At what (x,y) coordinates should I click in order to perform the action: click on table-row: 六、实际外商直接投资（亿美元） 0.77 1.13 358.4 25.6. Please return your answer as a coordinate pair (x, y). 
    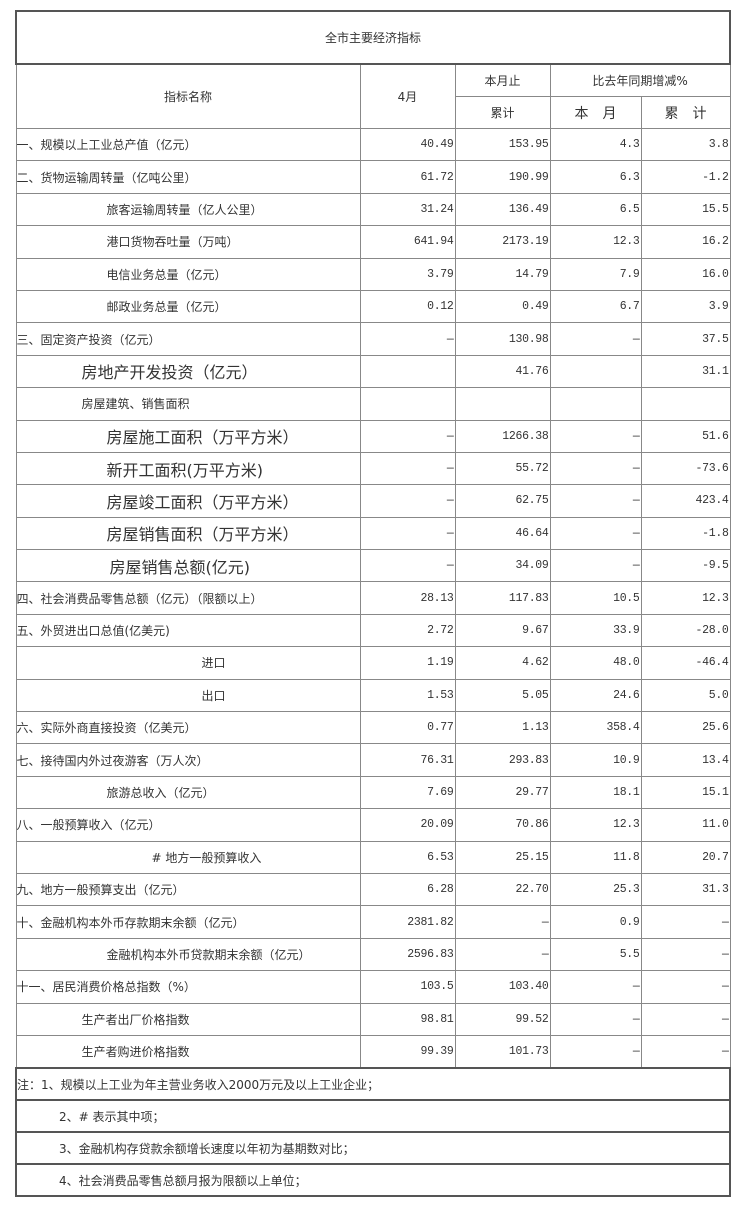
    Looking at the image, I should click on (373, 728).